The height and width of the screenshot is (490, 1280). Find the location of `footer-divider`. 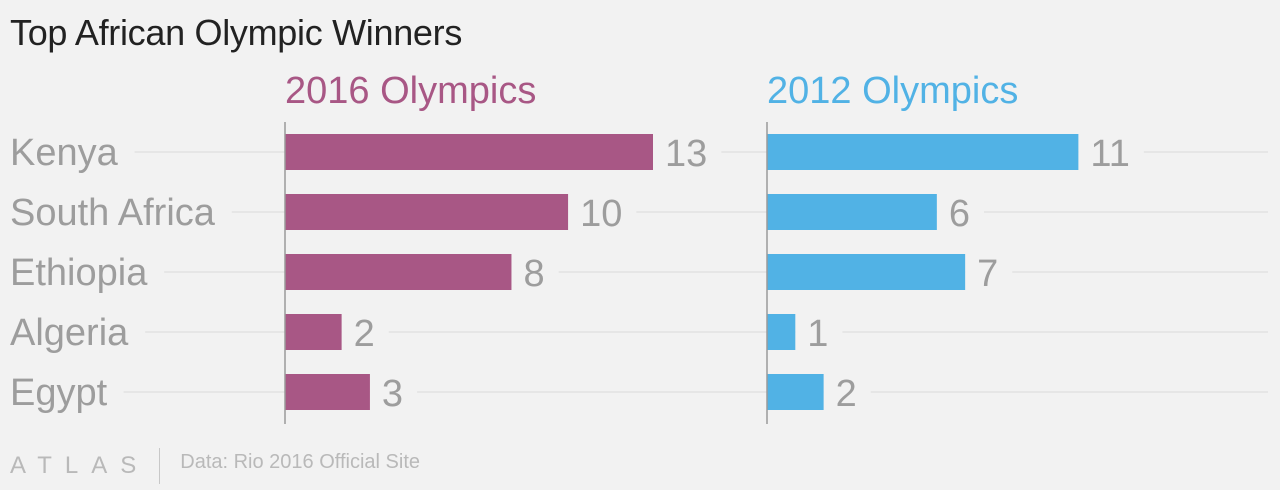

footer-divider is located at coordinates (160, 466).